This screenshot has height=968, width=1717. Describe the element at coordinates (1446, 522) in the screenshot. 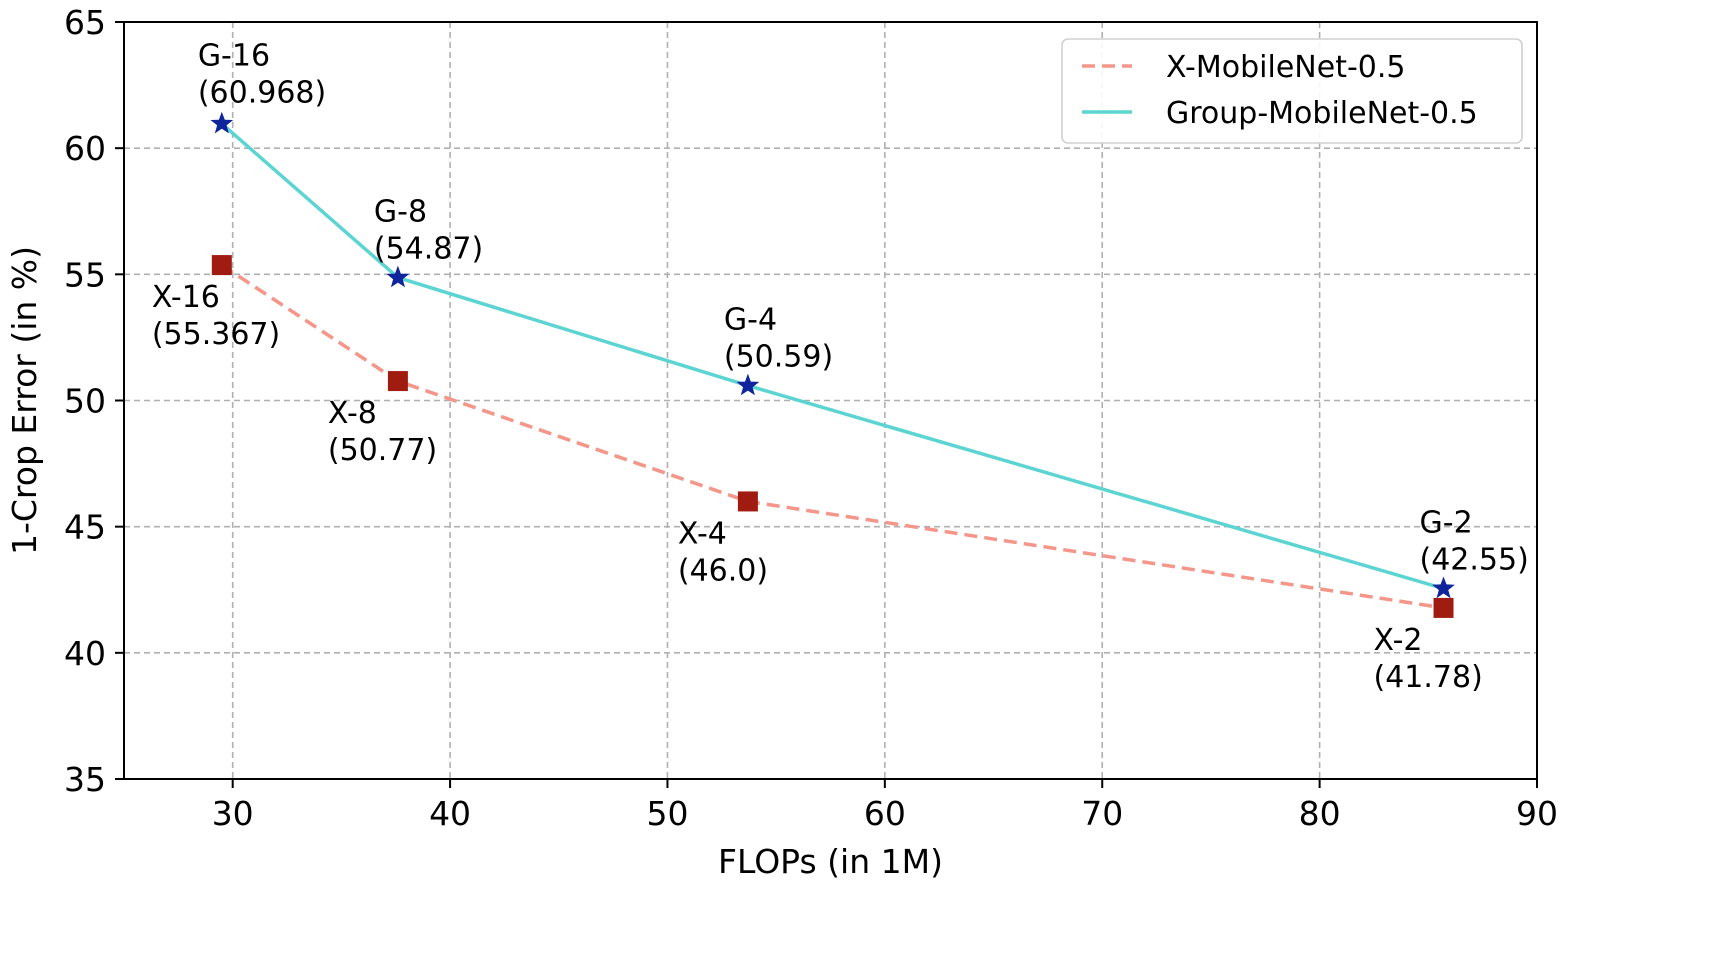

I see `point-label: G-2` at that location.